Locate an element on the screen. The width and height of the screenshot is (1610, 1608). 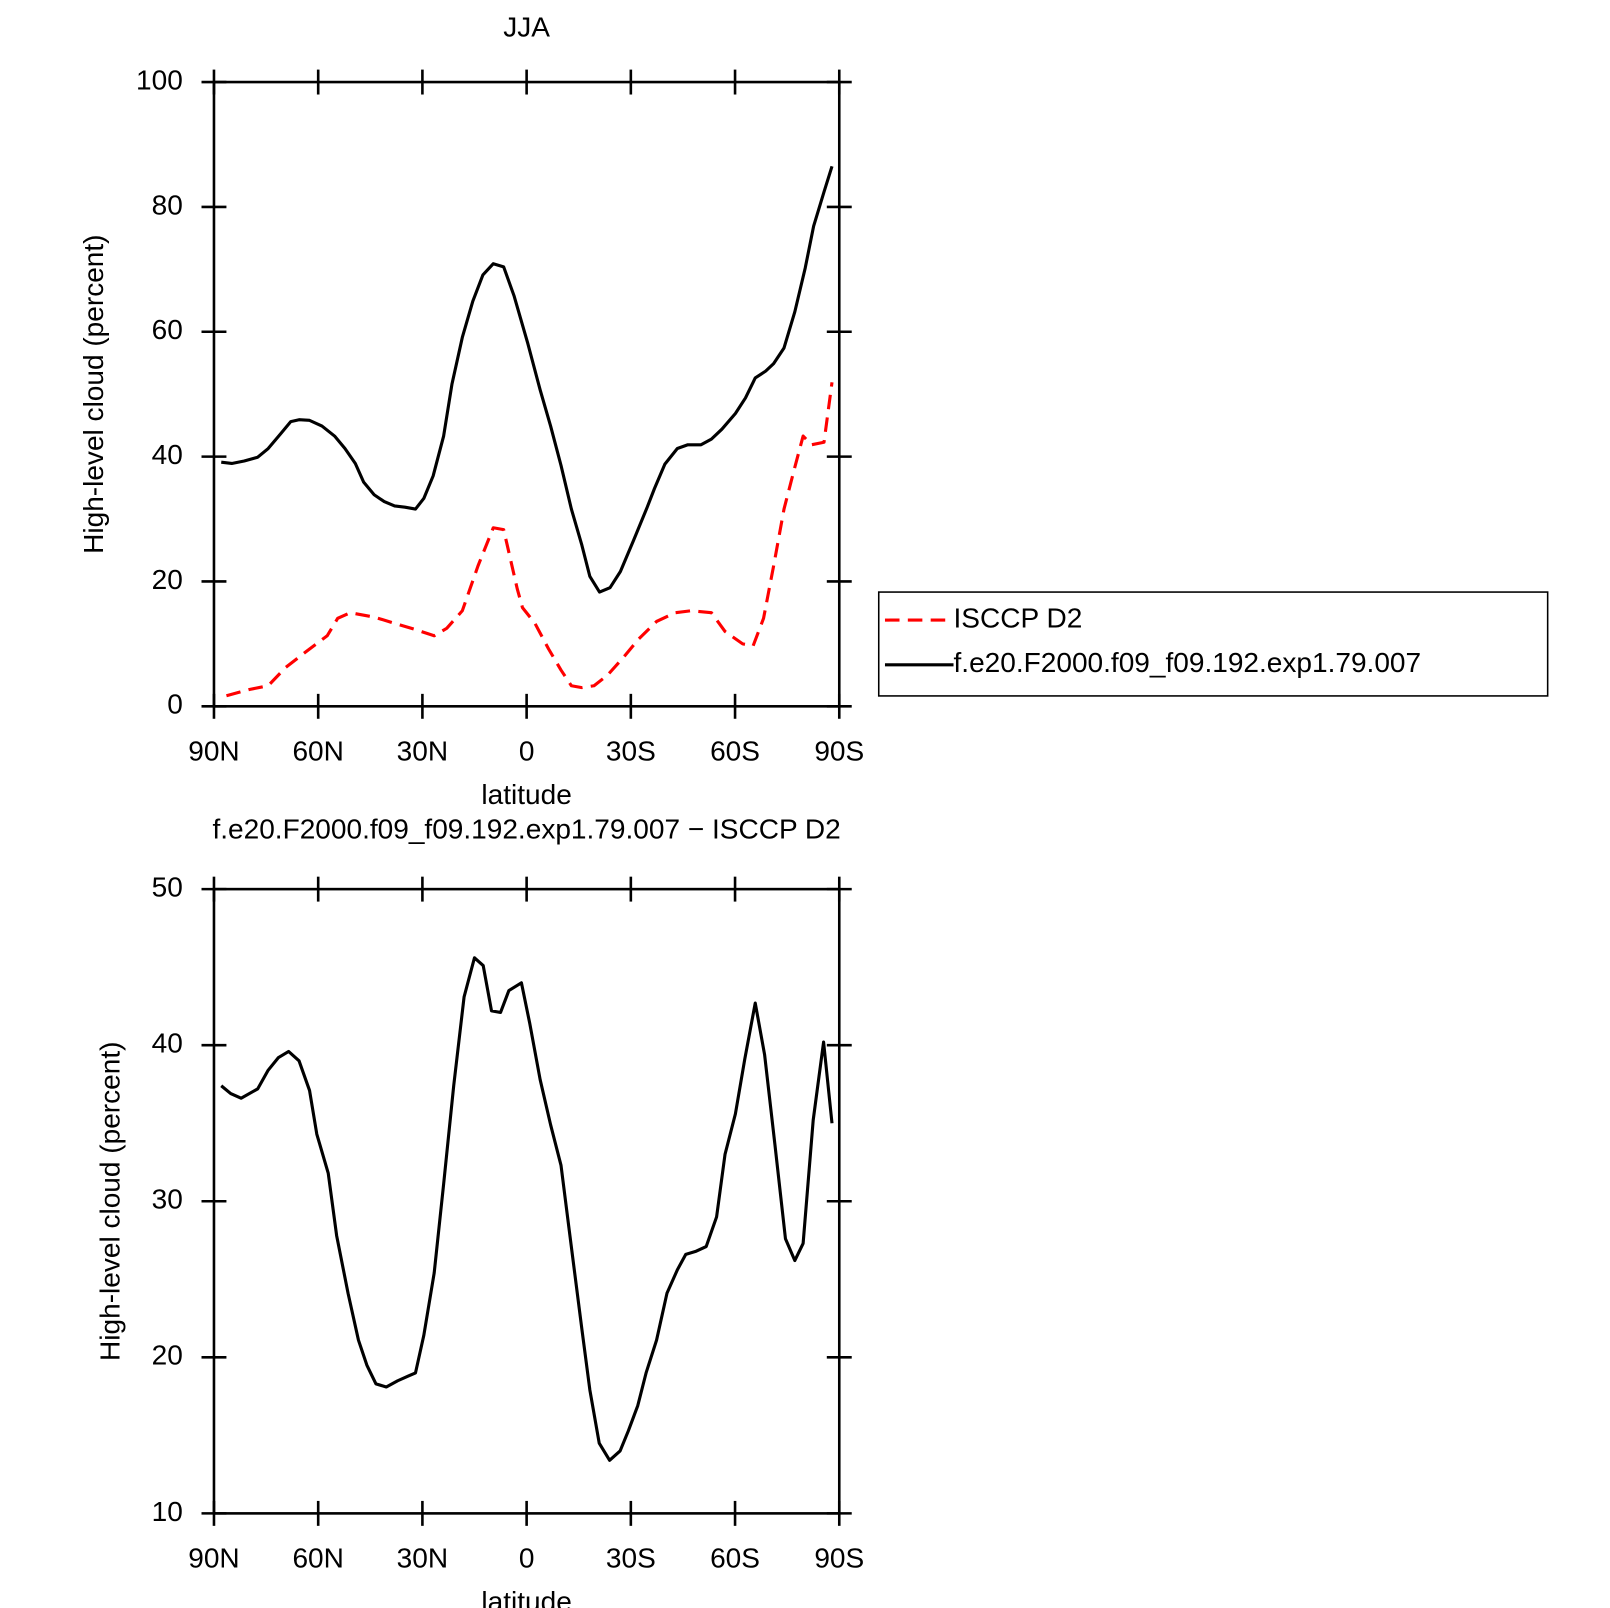
y-tick-label: 80 is located at coordinates (167, 204).